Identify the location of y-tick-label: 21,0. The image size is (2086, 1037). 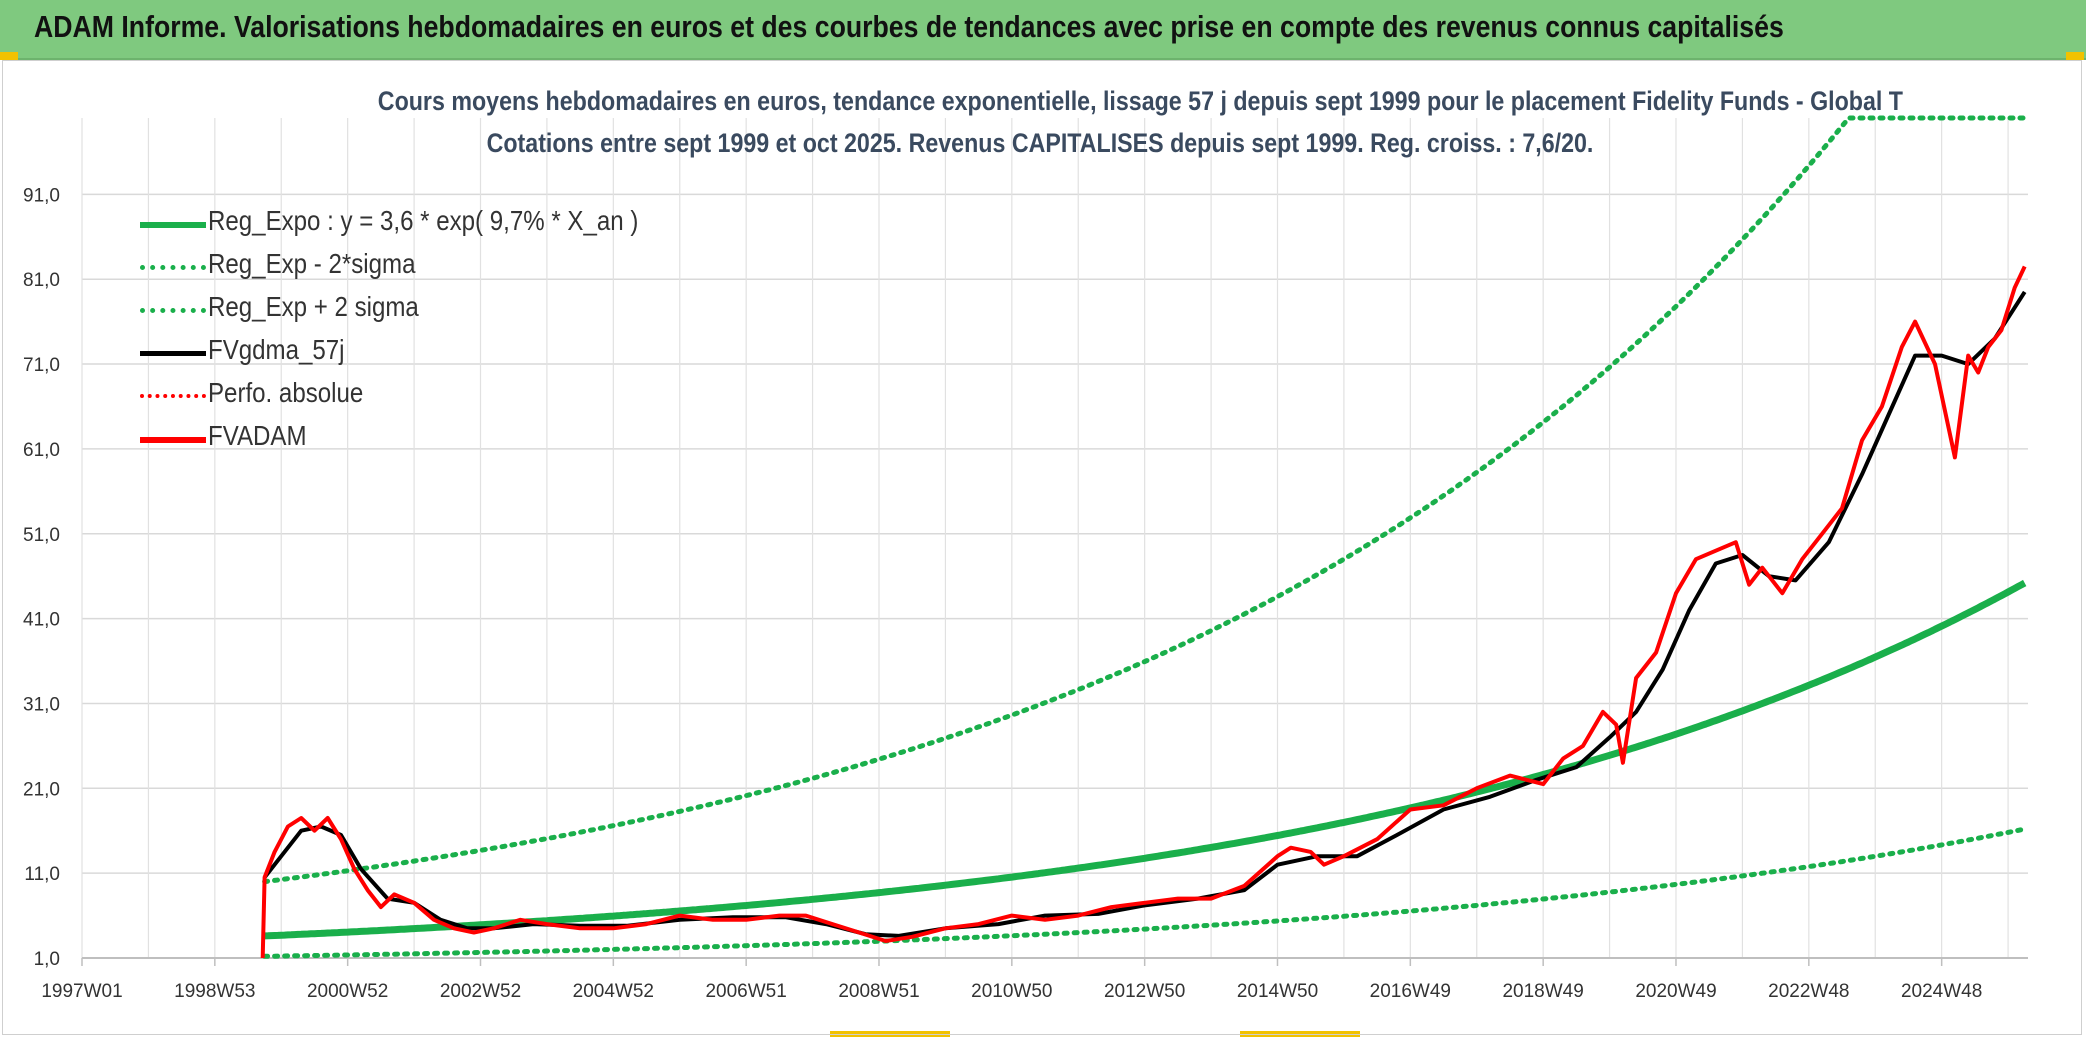
(41, 789).